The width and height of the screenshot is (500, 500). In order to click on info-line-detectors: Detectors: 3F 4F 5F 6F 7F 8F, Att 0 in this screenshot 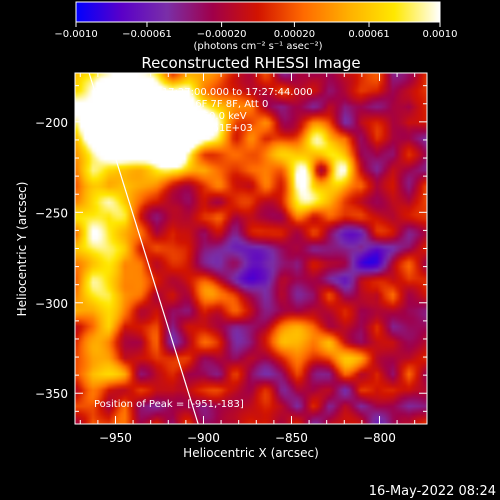, I will do `click(181, 104)`.